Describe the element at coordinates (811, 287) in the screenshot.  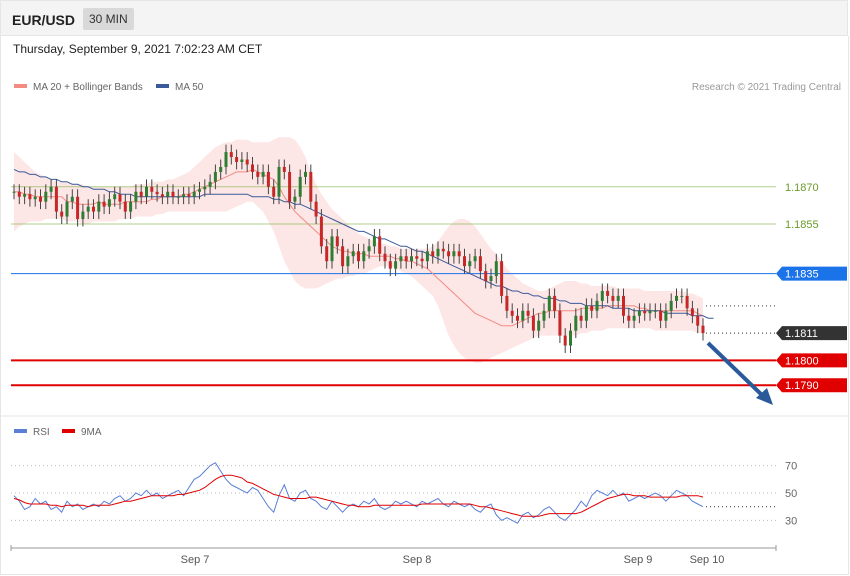
I see `level-labels: 1.1870 1.1855 1.1835 1.1811 1.1800 1.1790` at that location.